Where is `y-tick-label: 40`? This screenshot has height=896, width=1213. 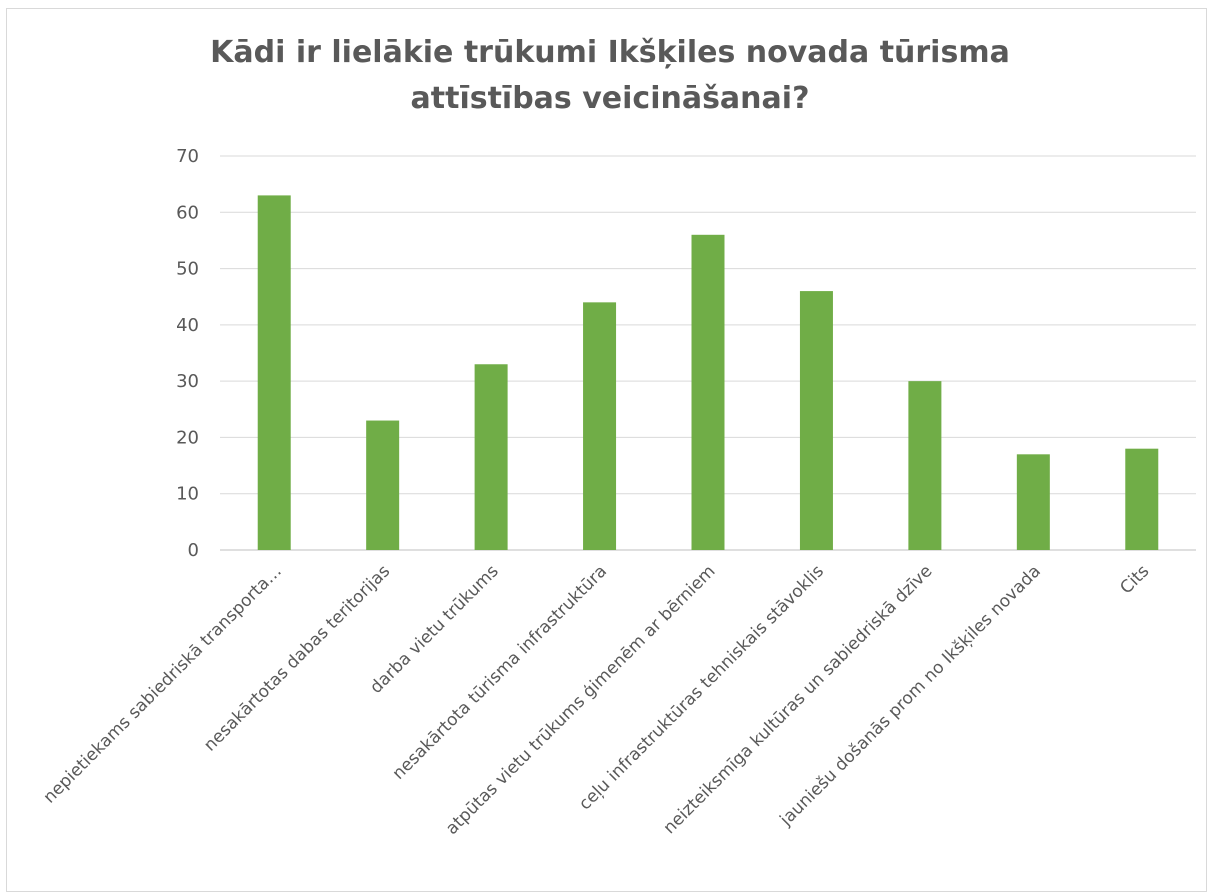 y-tick-label: 40 is located at coordinates (187, 325).